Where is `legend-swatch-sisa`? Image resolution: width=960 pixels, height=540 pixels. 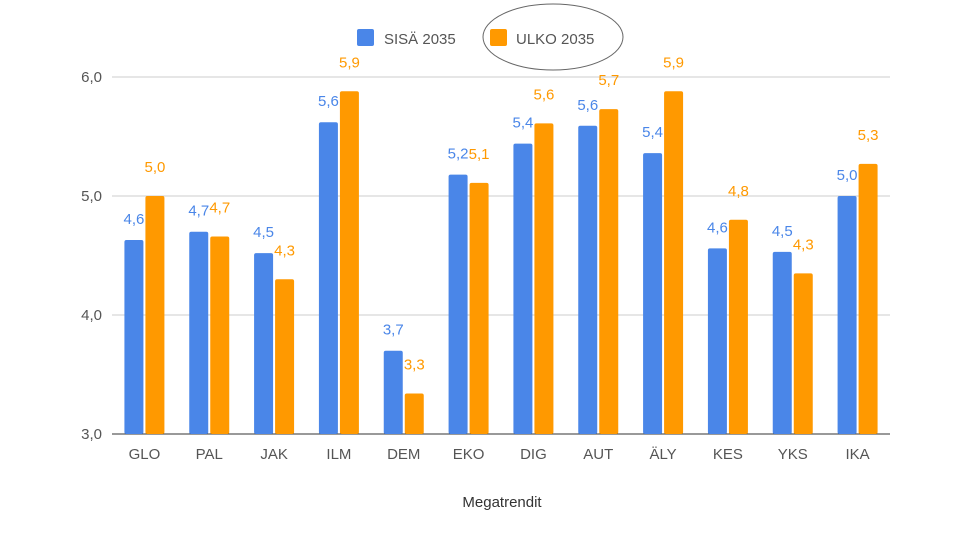 legend-swatch-sisa is located at coordinates (365, 37).